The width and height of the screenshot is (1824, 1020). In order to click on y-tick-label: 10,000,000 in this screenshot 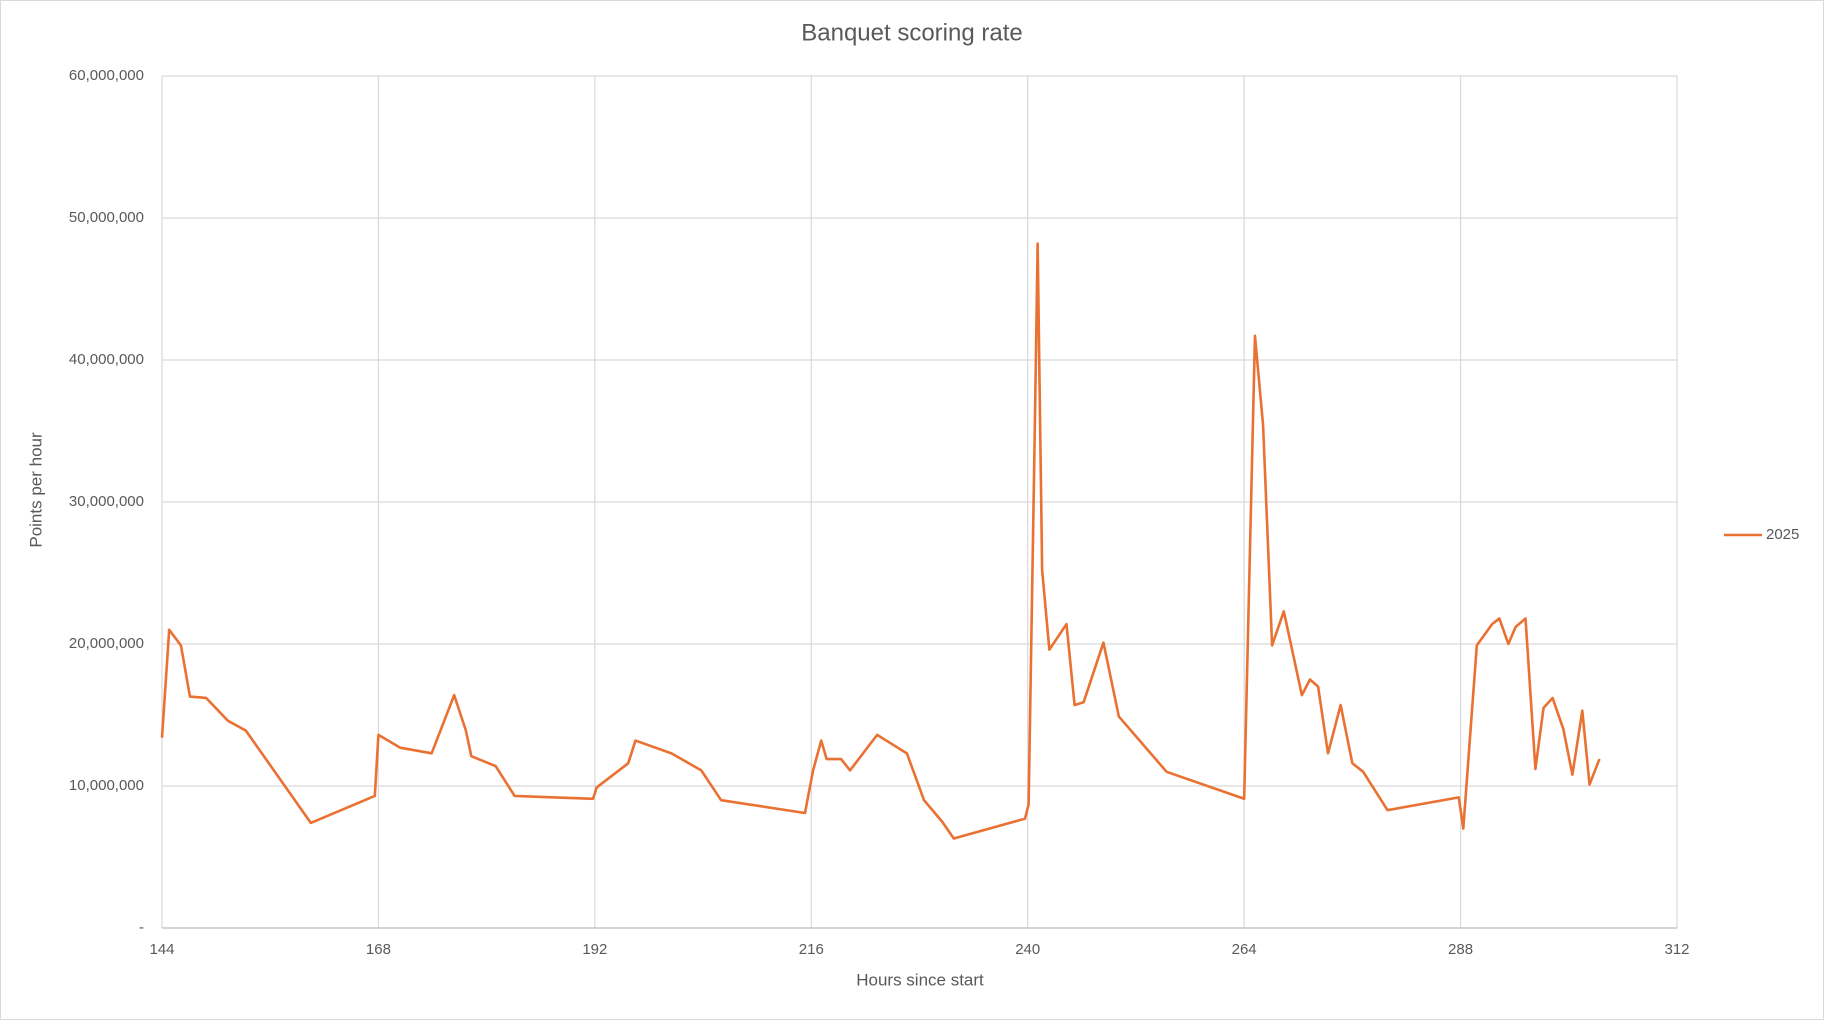, I will do `click(106, 785)`.